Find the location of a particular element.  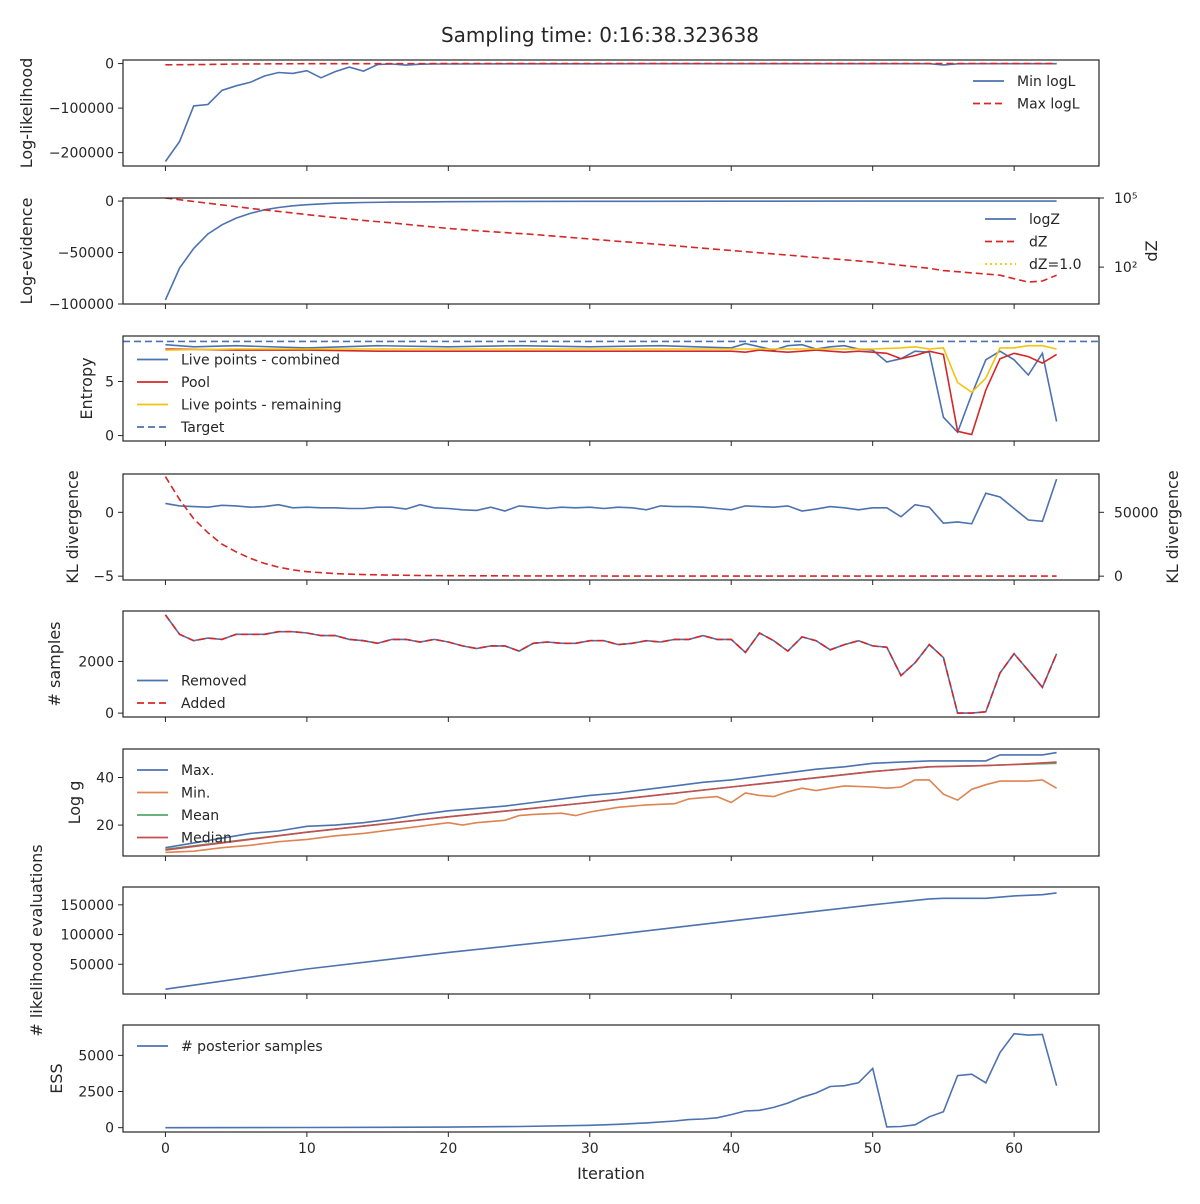

y-tick-label: −50000 is located at coordinates (86, 254).